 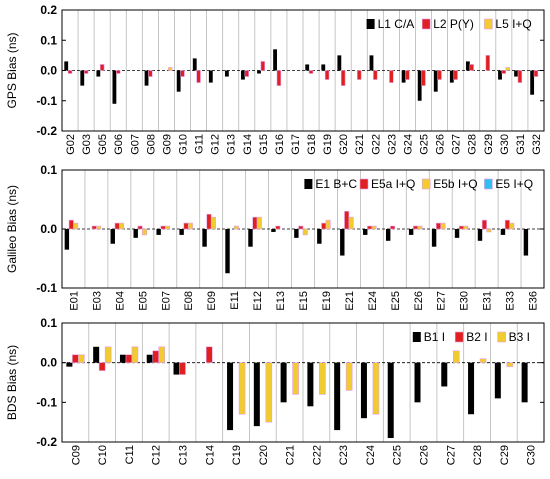 I want to click on bds-xtick-label-c26: C26, so click(x=425, y=455).